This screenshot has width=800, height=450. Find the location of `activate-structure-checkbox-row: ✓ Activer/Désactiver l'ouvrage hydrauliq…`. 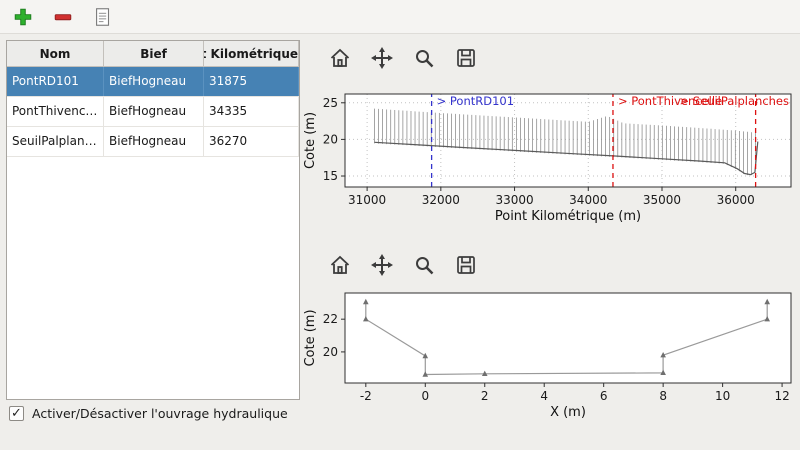

activate-structure-checkbox-row: ✓ Activer/Désactiver l'ouvrage hydrauliq… is located at coordinates (148, 413).